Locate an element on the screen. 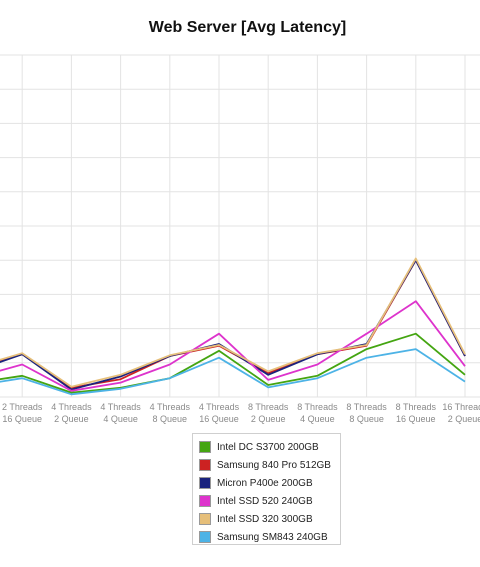  x-tick-label: 4 Threads 8 Queue is located at coordinates (170, 413).